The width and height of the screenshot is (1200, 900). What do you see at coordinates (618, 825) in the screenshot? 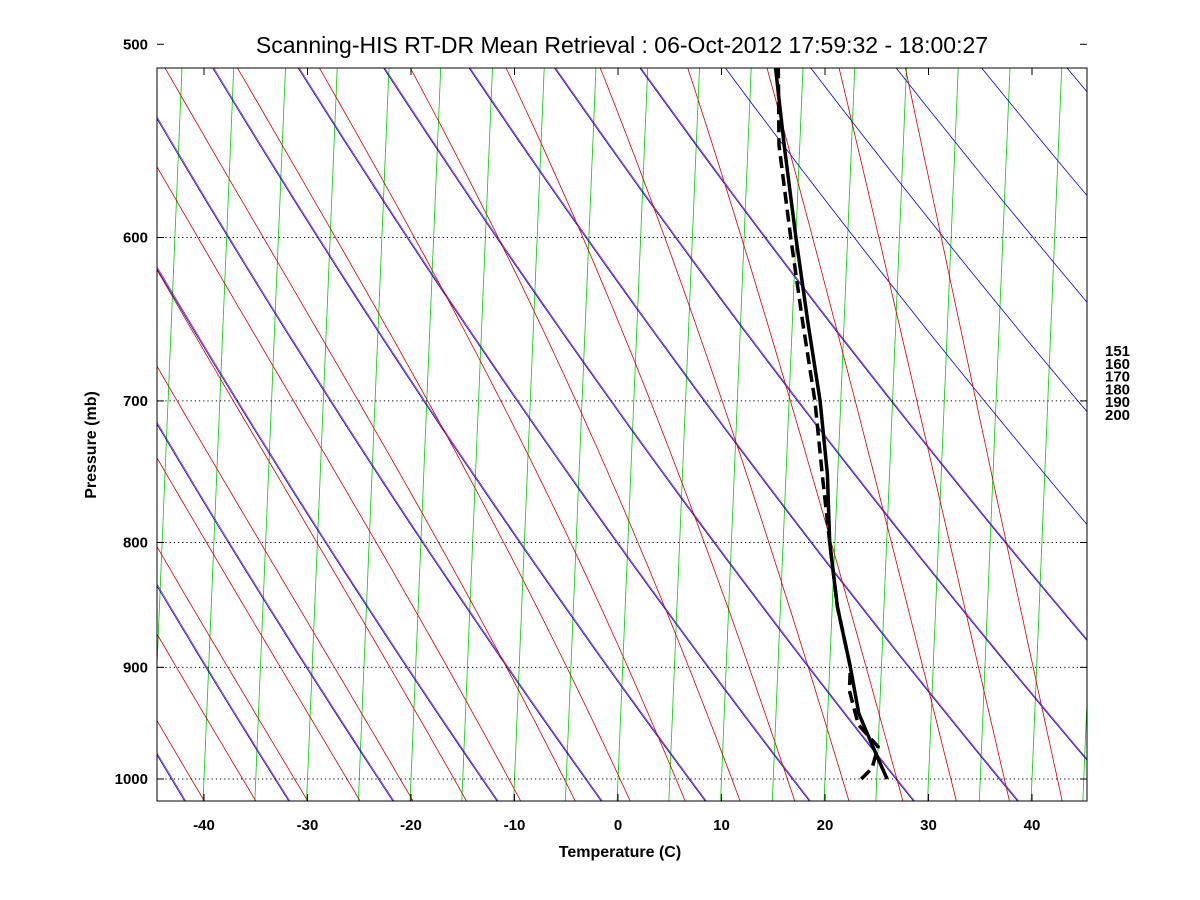
I see `x-tick-label: 0` at bounding box center [618, 825].